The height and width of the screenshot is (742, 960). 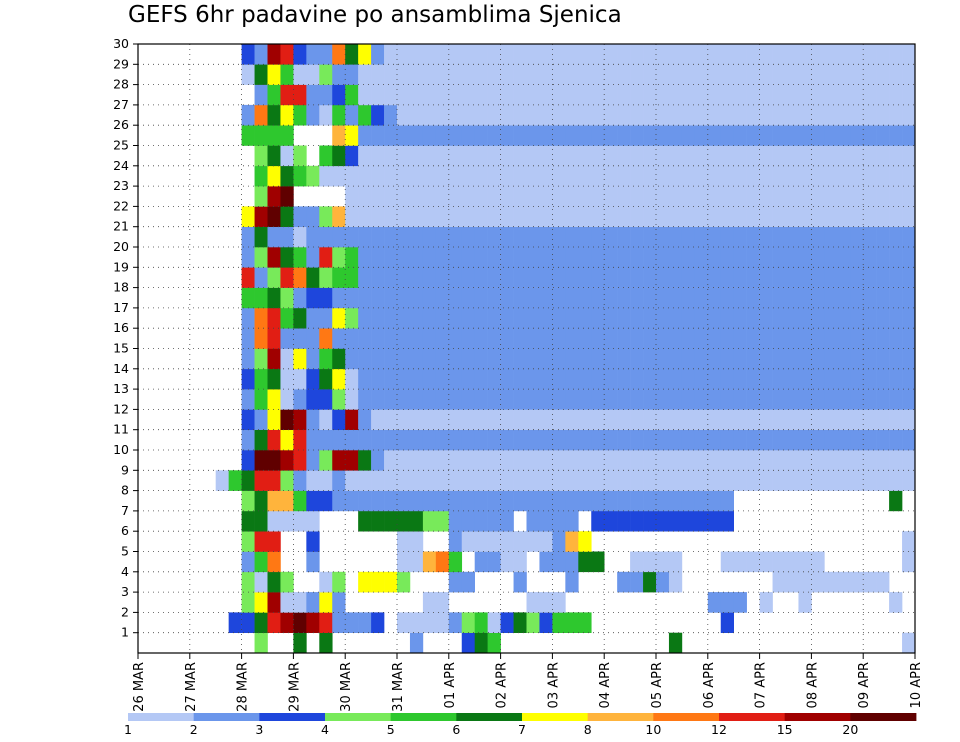 I want to click on y-tick-label: 15, so click(x=121, y=348).